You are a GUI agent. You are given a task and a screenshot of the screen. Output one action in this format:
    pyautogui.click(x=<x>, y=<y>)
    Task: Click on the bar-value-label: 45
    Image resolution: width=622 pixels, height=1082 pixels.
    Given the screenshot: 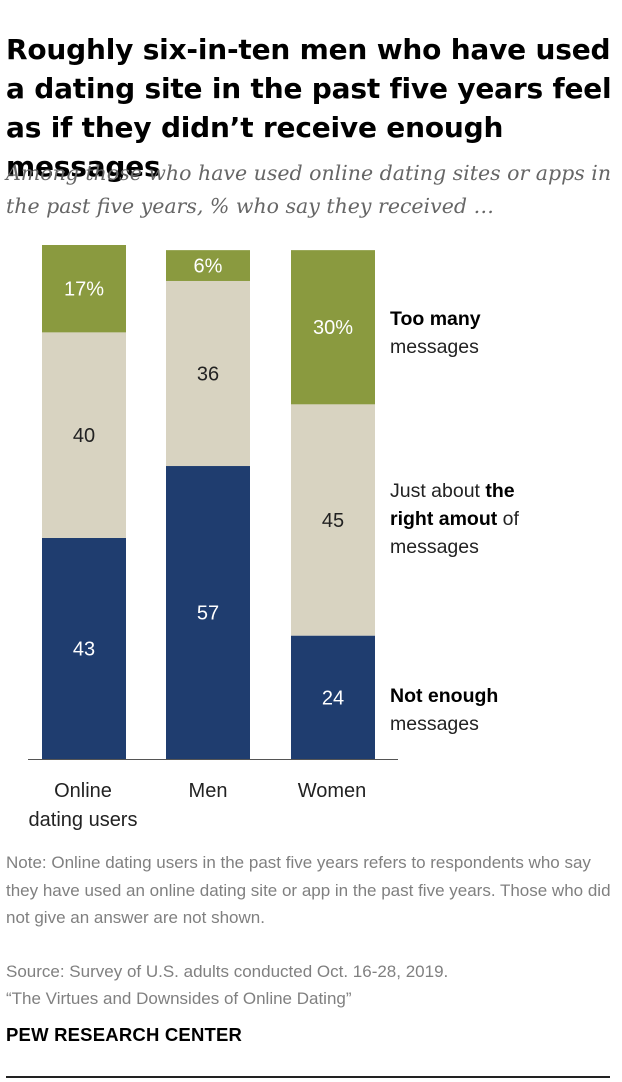 What is the action you would take?
    pyautogui.click(x=333, y=521)
    